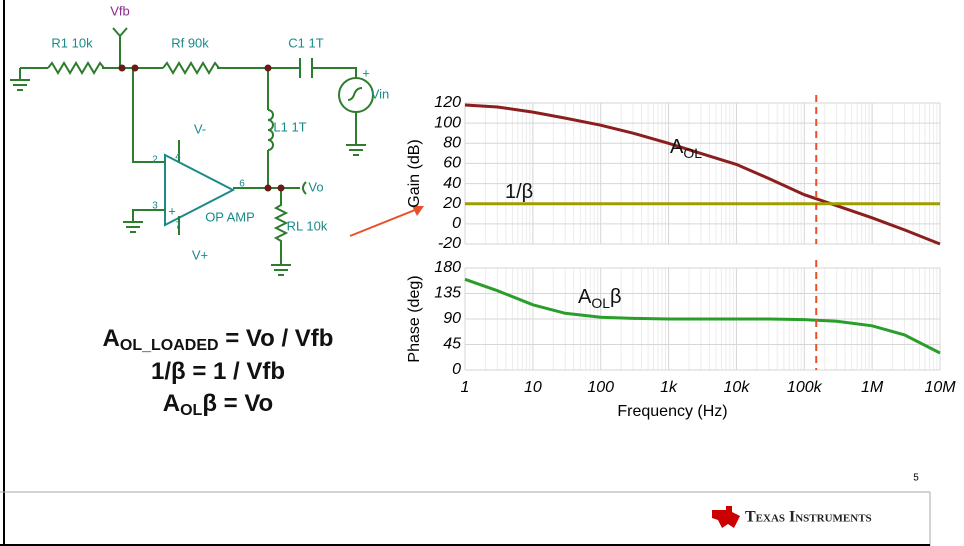  I want to click on y-tick-label: 120, so click(447, 102).